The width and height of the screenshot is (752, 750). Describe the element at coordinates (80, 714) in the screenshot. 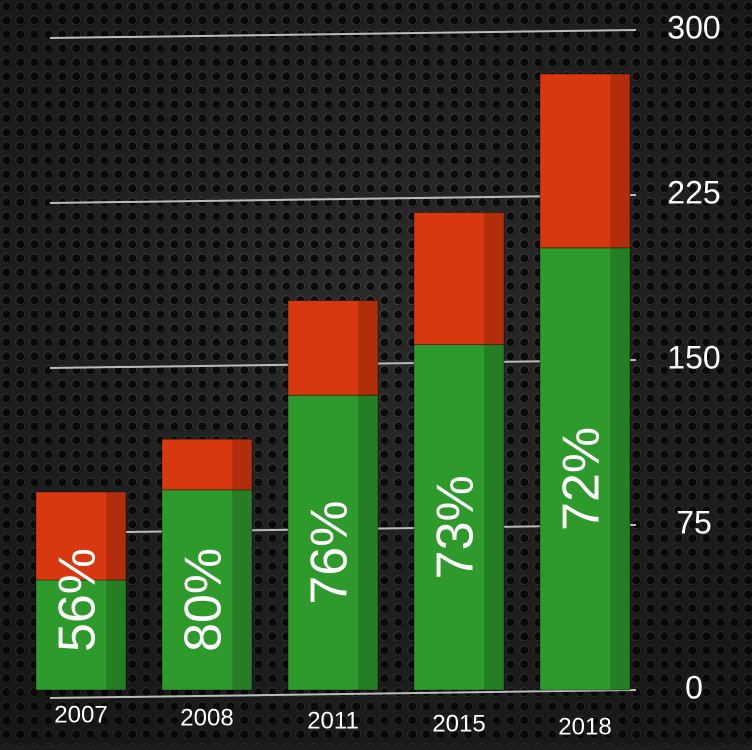

I see `x-tick-label: 2007` at that location.